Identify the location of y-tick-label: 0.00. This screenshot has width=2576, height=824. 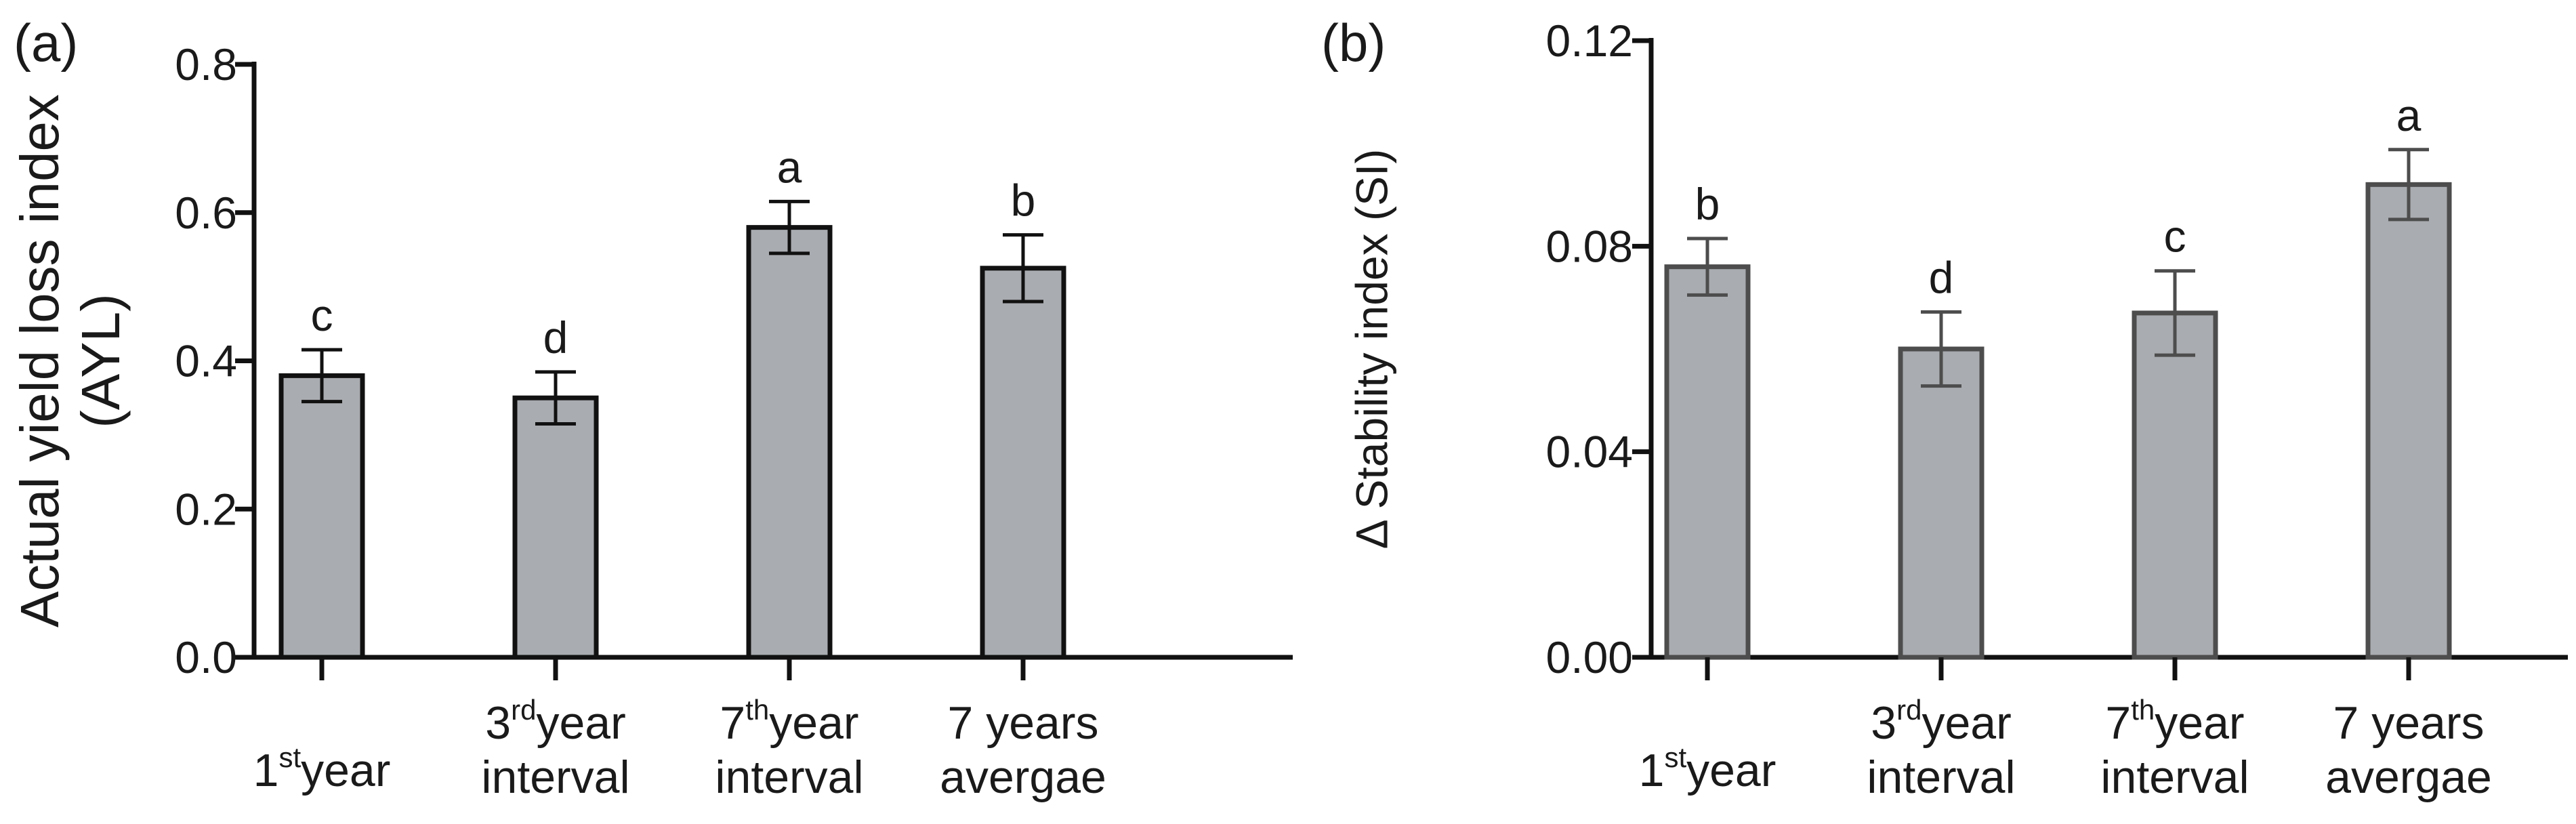
(1589, 657).